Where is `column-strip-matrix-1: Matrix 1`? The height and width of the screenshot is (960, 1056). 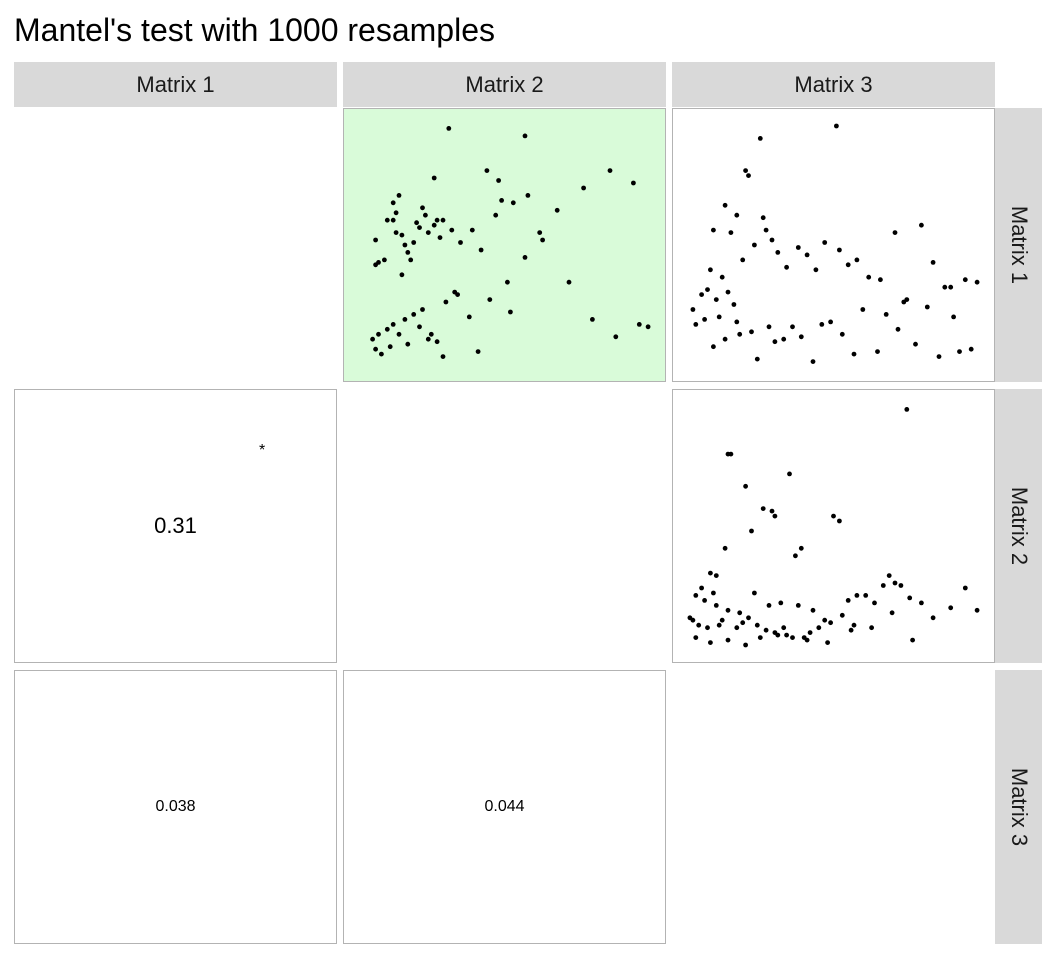
column-strip-matrix-1: Matrix 1 is located at coordinates (175, 84).